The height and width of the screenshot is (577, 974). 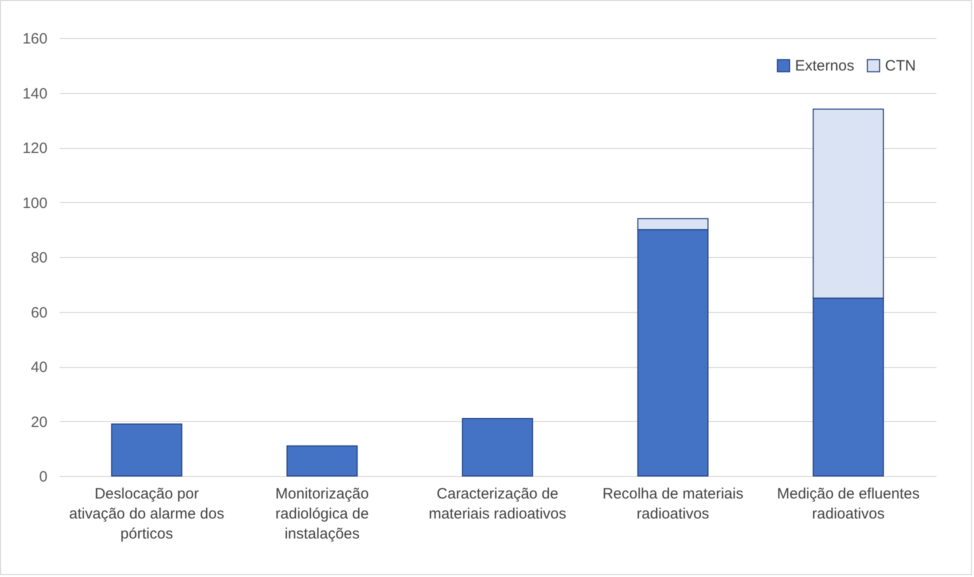 I want to click on y-tick-label: 0, so click(x=43, y=477).